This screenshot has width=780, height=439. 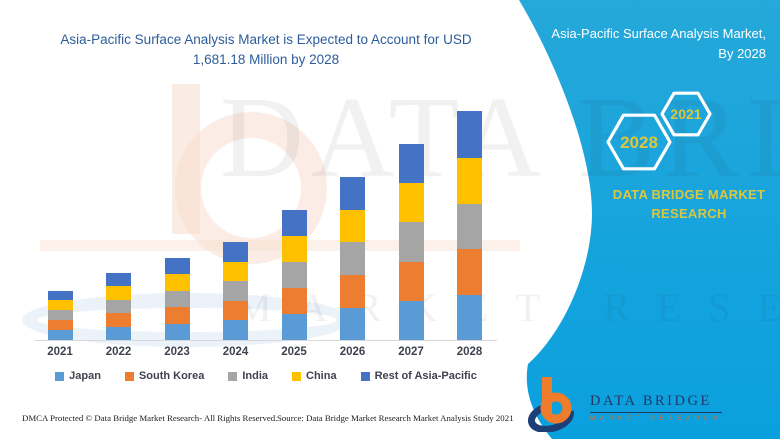 I want to click on stacked-bar-2021, so click(x=60, y=315).